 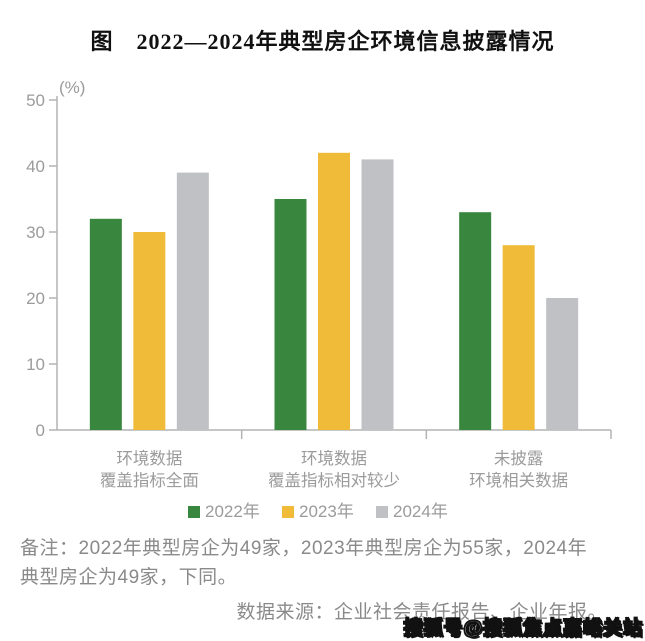 I want to click on data-source: 数据来源：企业社会责任报告、企业年报。, so click(x=421, y=612).